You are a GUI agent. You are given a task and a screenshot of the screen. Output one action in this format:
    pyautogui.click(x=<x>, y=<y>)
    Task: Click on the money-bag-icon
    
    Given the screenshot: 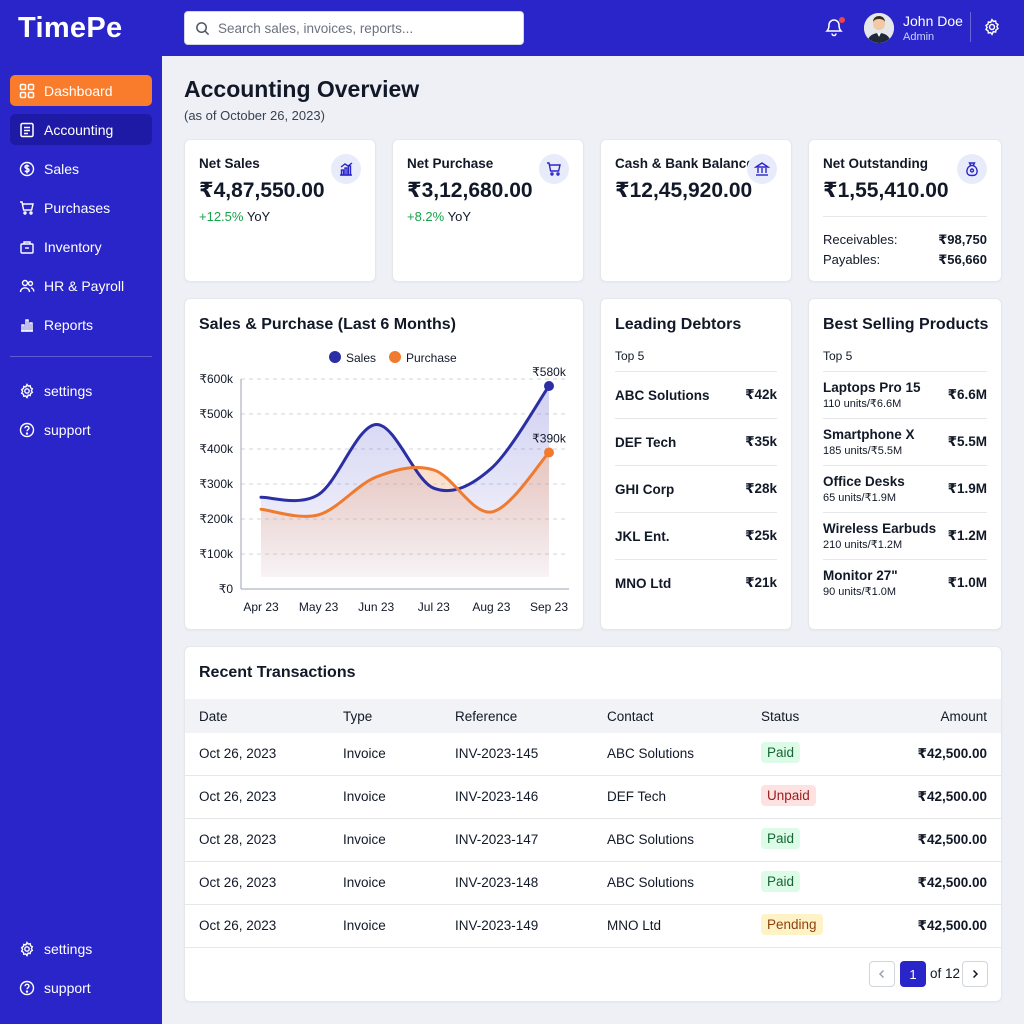 What is the action you would take?
    pyautogui.click(x=972, y=169)
    